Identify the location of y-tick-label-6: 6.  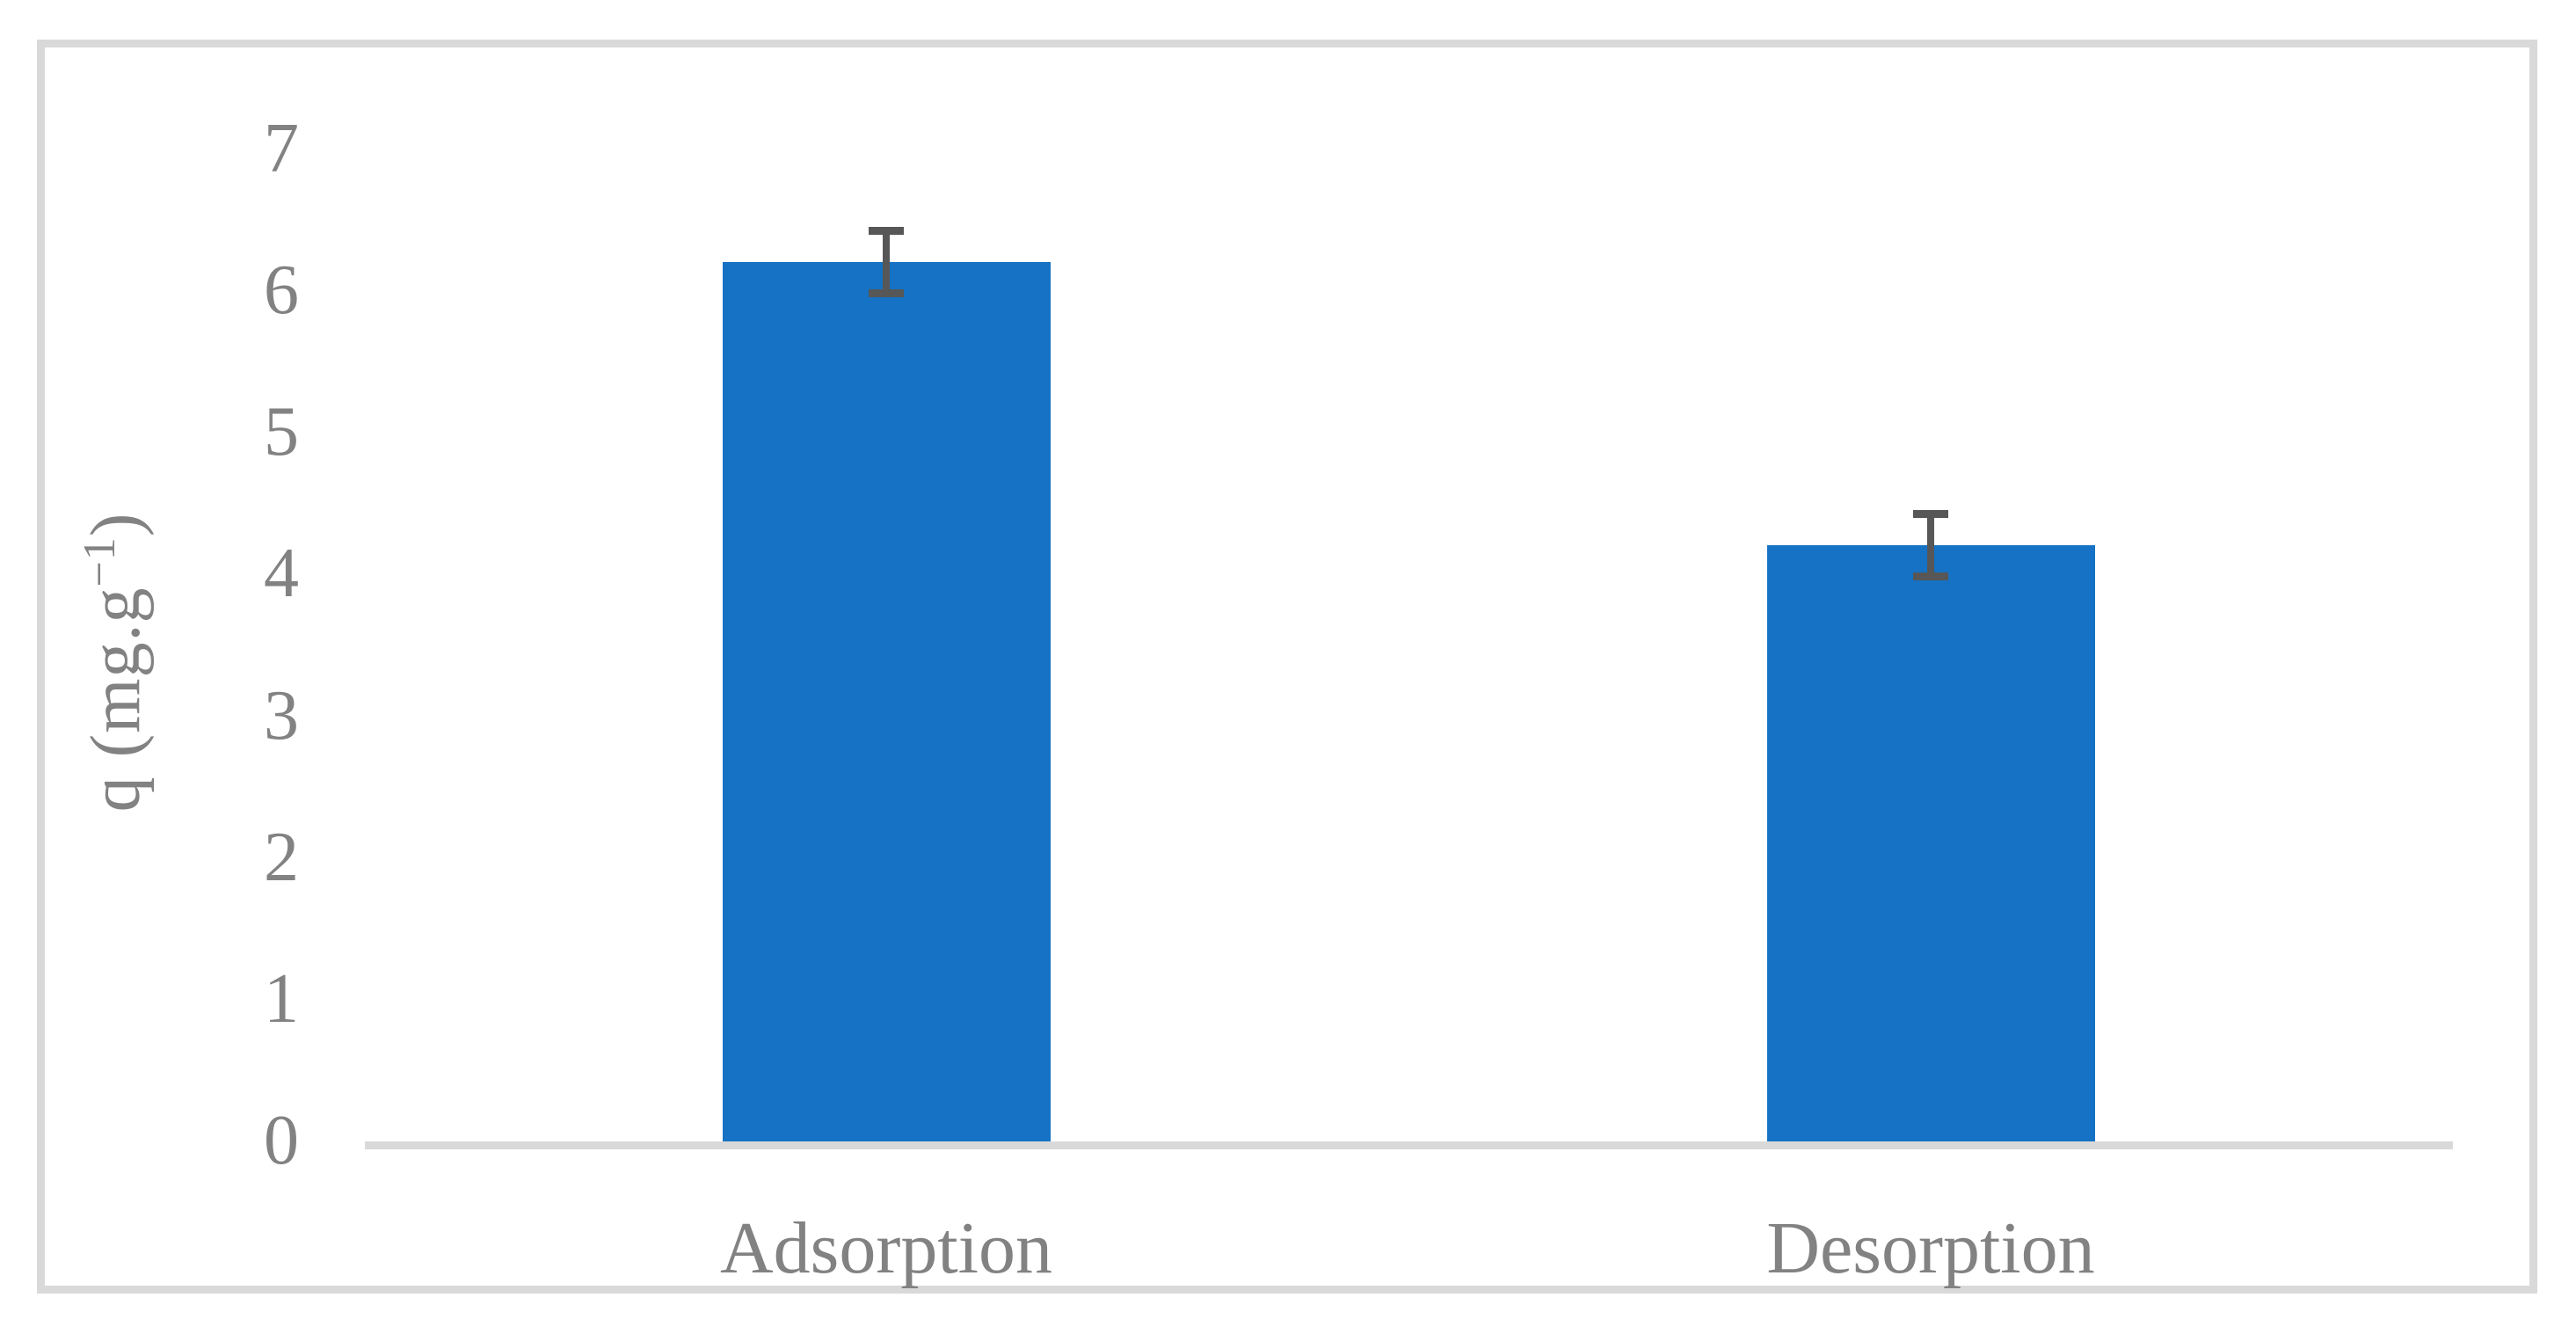
(281, 290).